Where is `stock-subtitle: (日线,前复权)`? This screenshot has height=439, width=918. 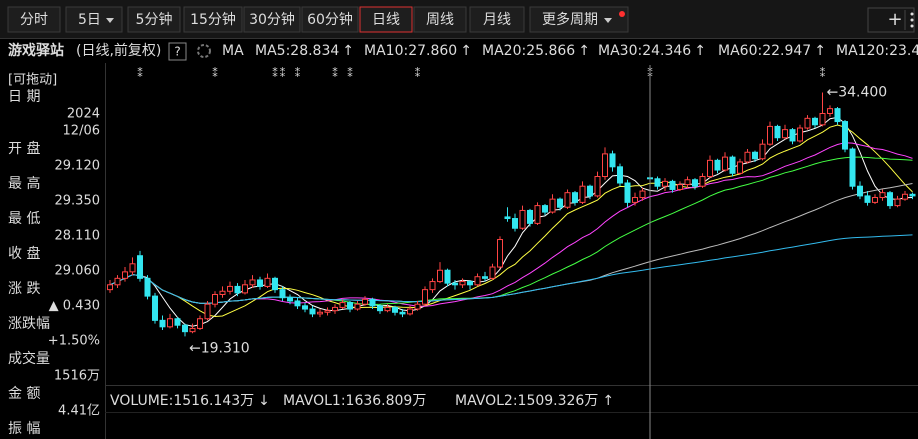 stock-subtitle: (日线,前复权) is located at coordinates (118, 50).